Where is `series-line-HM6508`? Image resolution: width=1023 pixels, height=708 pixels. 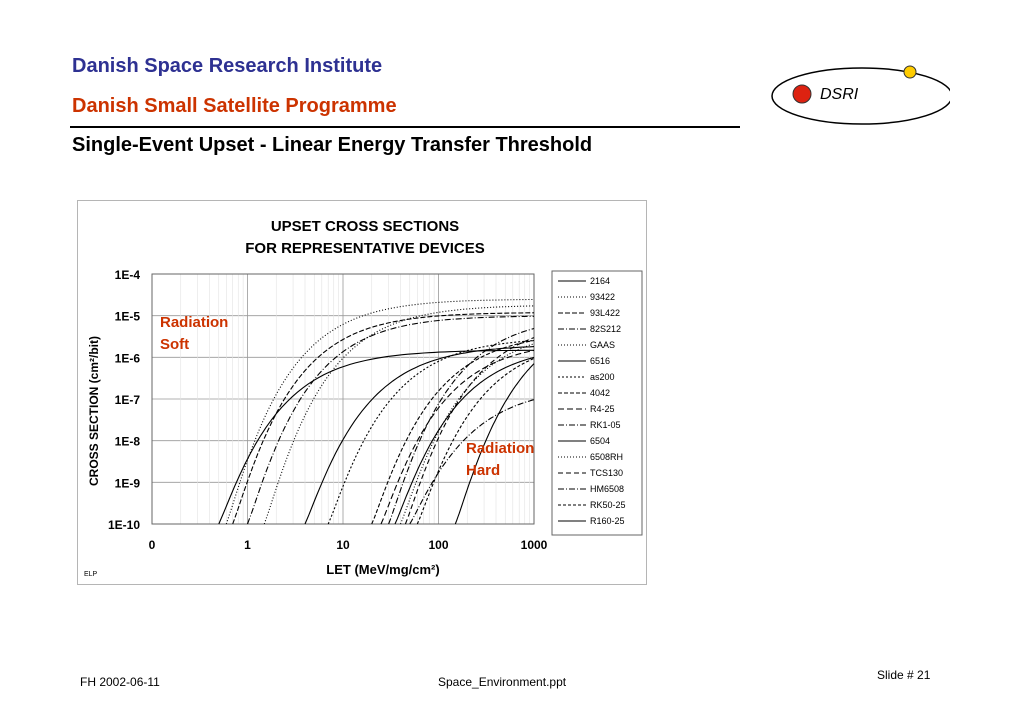 series-line-HM6508 is located at coordinates (472, 462).